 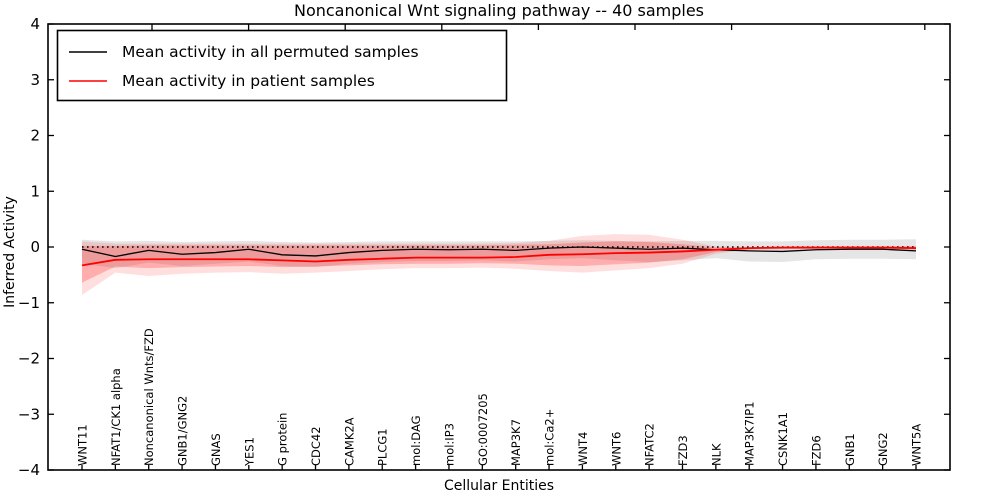 What do you see at coordinates (35, 24) in the screenshot?
I see `y-tick-label: 4` at bounding box center [35, 24].